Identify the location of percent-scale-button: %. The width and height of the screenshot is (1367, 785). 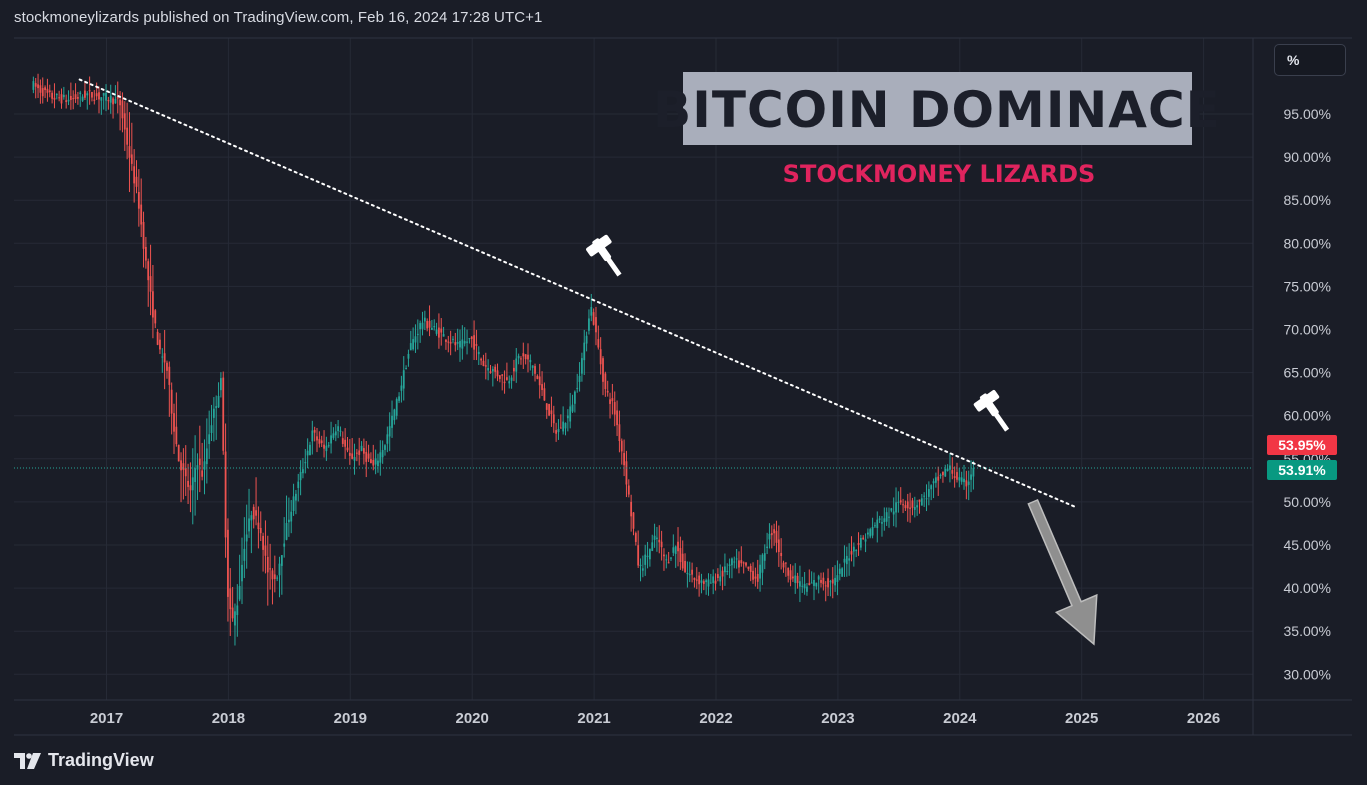
(1310, 60).